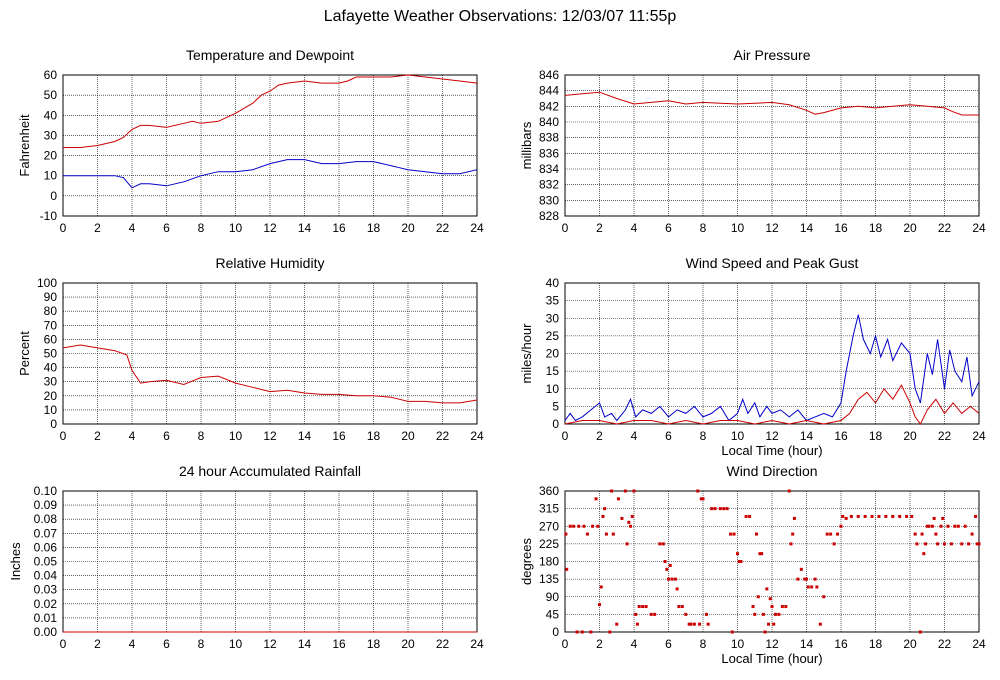 This screenshot has width=1000, height=680. What do you see at coordinates (51, 311) in the screenshot?
I see `y-tick-label: 80` at bounding box center [51, 311].